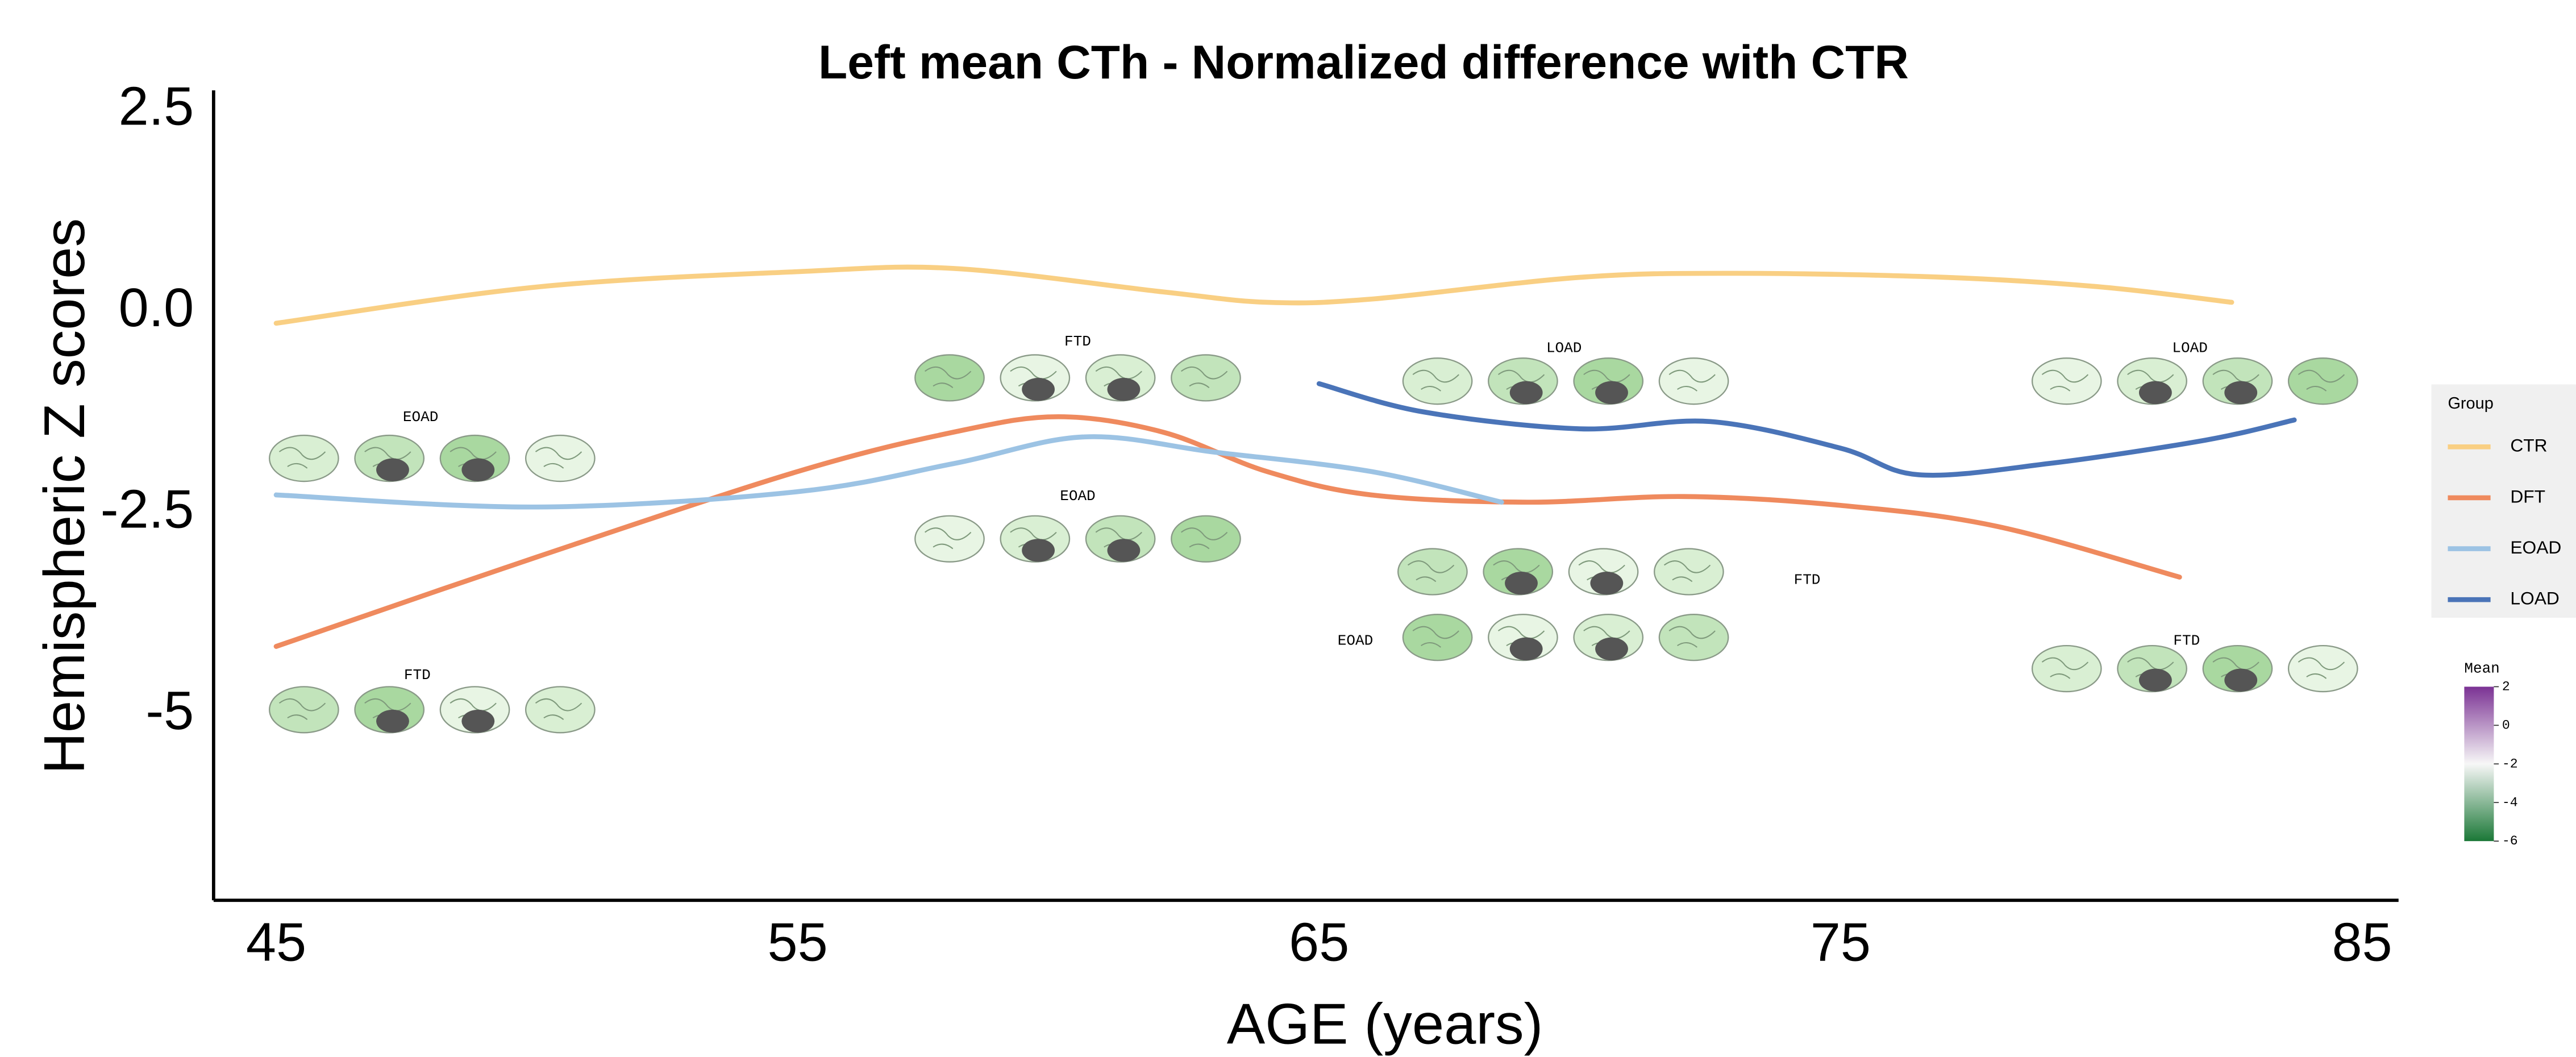 The width and height of the screenshot is (2576, 1057). Describe the element at coordinates (156, 308) in the screenshot. I see `y-tick-label: 0.0` at that location.